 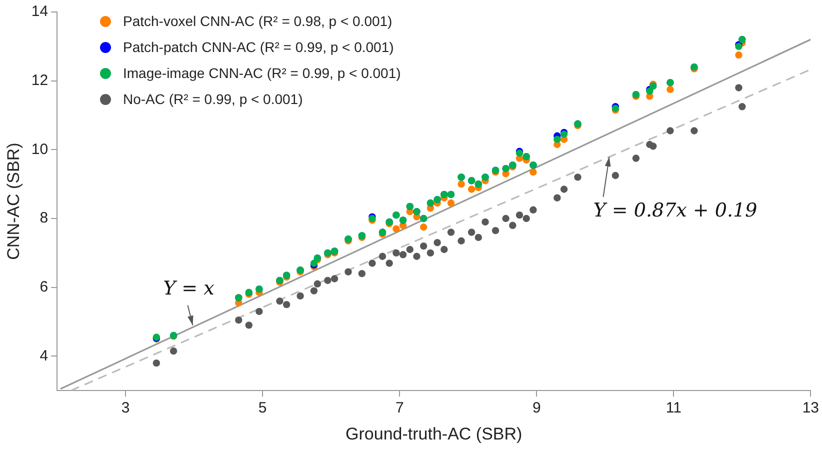 I want to click on y-tick-label: 4, so click(x=44, y=355).